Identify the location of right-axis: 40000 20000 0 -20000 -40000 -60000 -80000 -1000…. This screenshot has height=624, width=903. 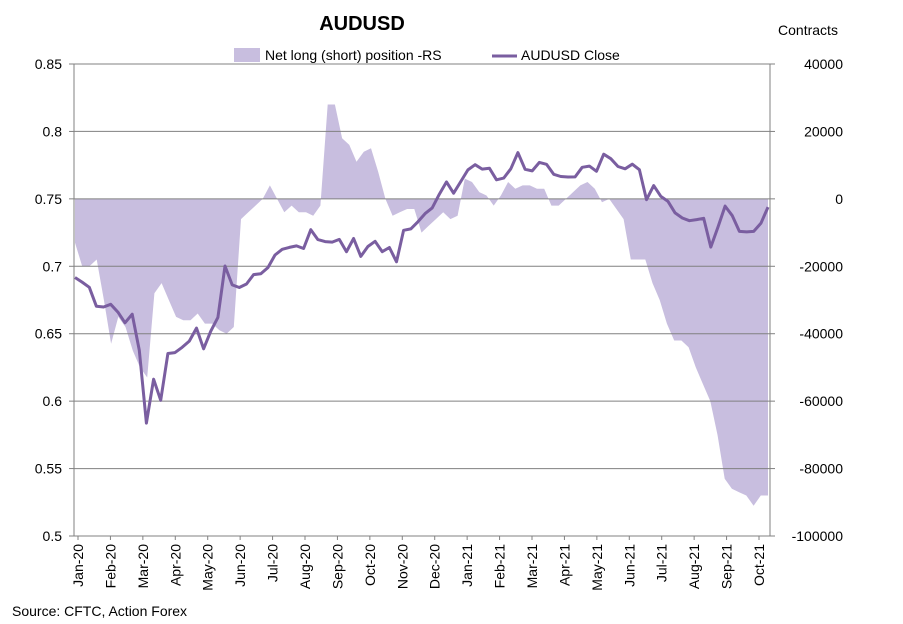
(806, 300).